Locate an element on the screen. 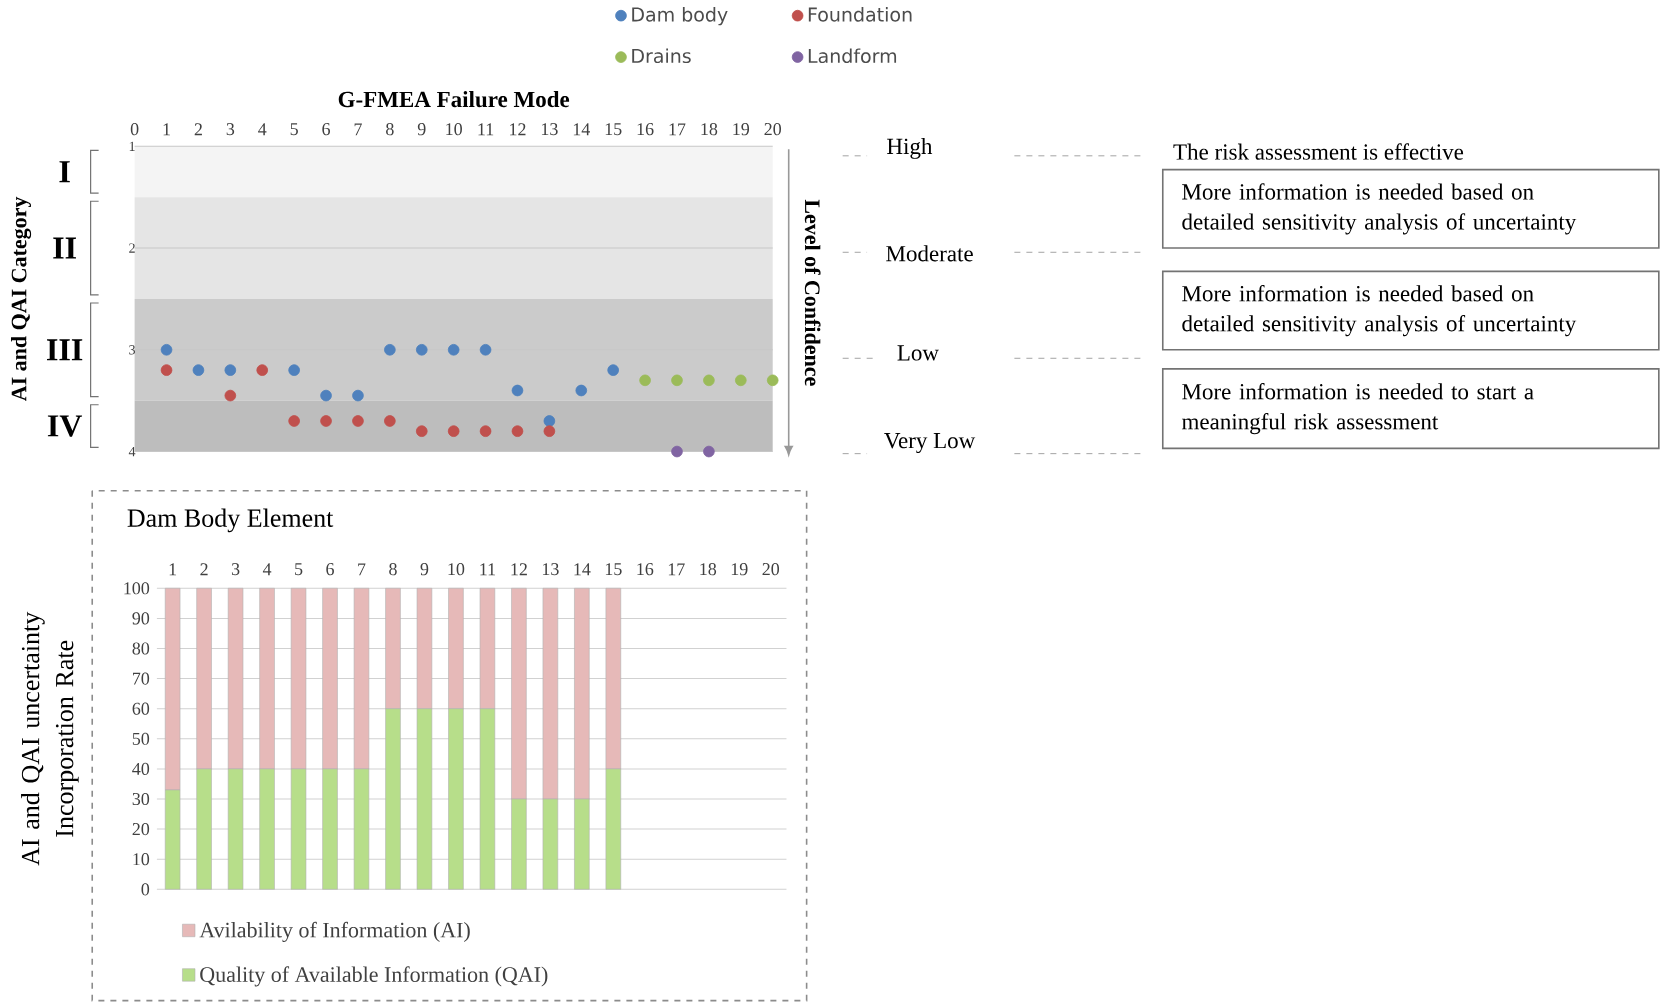  y-tick-label: 70 is located at coordinates (141, 678).